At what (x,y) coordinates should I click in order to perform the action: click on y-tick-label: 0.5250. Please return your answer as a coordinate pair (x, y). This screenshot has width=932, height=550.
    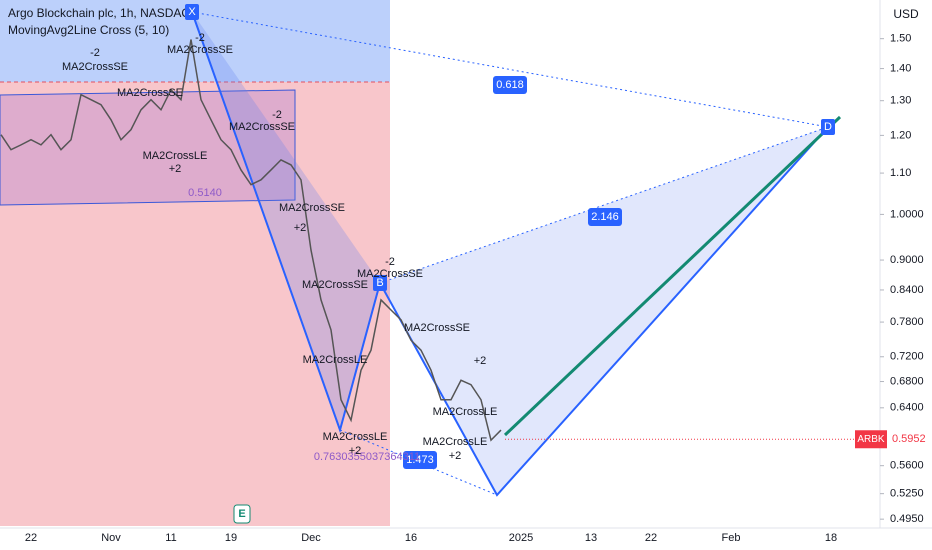
    Looking at the image, I should click on (907, 494).